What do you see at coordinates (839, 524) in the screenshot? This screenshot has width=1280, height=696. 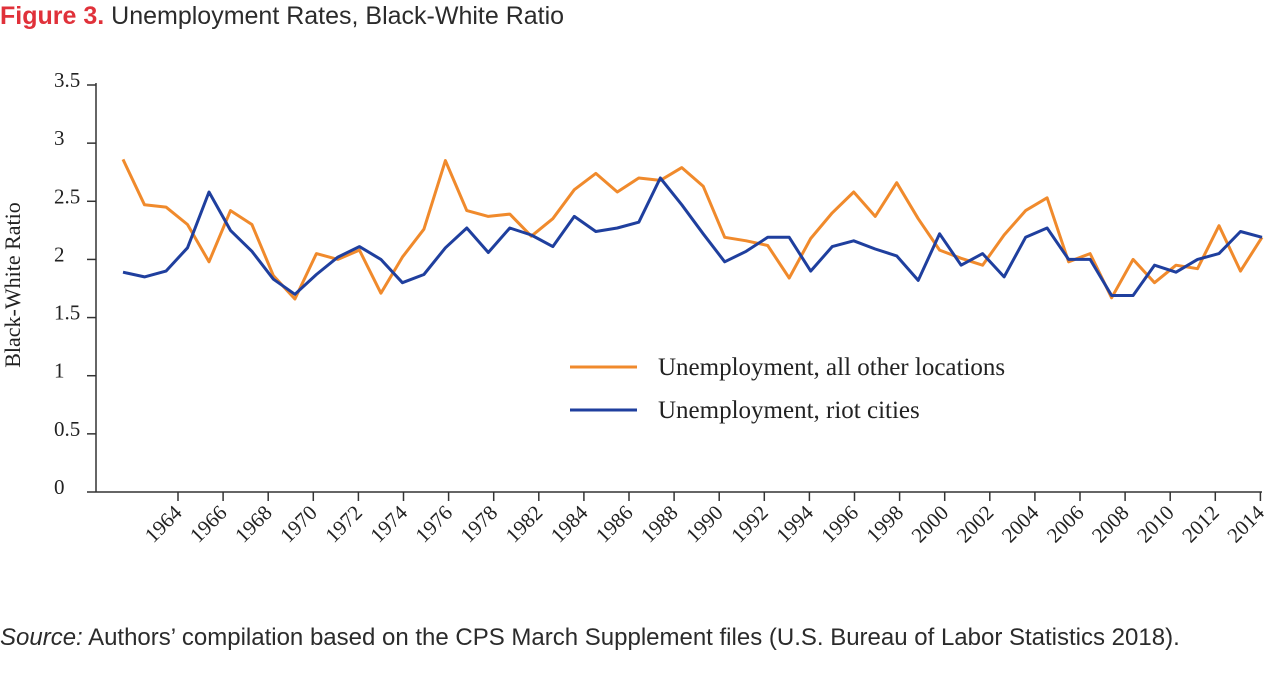 I see `x-tick-label: 1996` at bounding box center [839, 524].